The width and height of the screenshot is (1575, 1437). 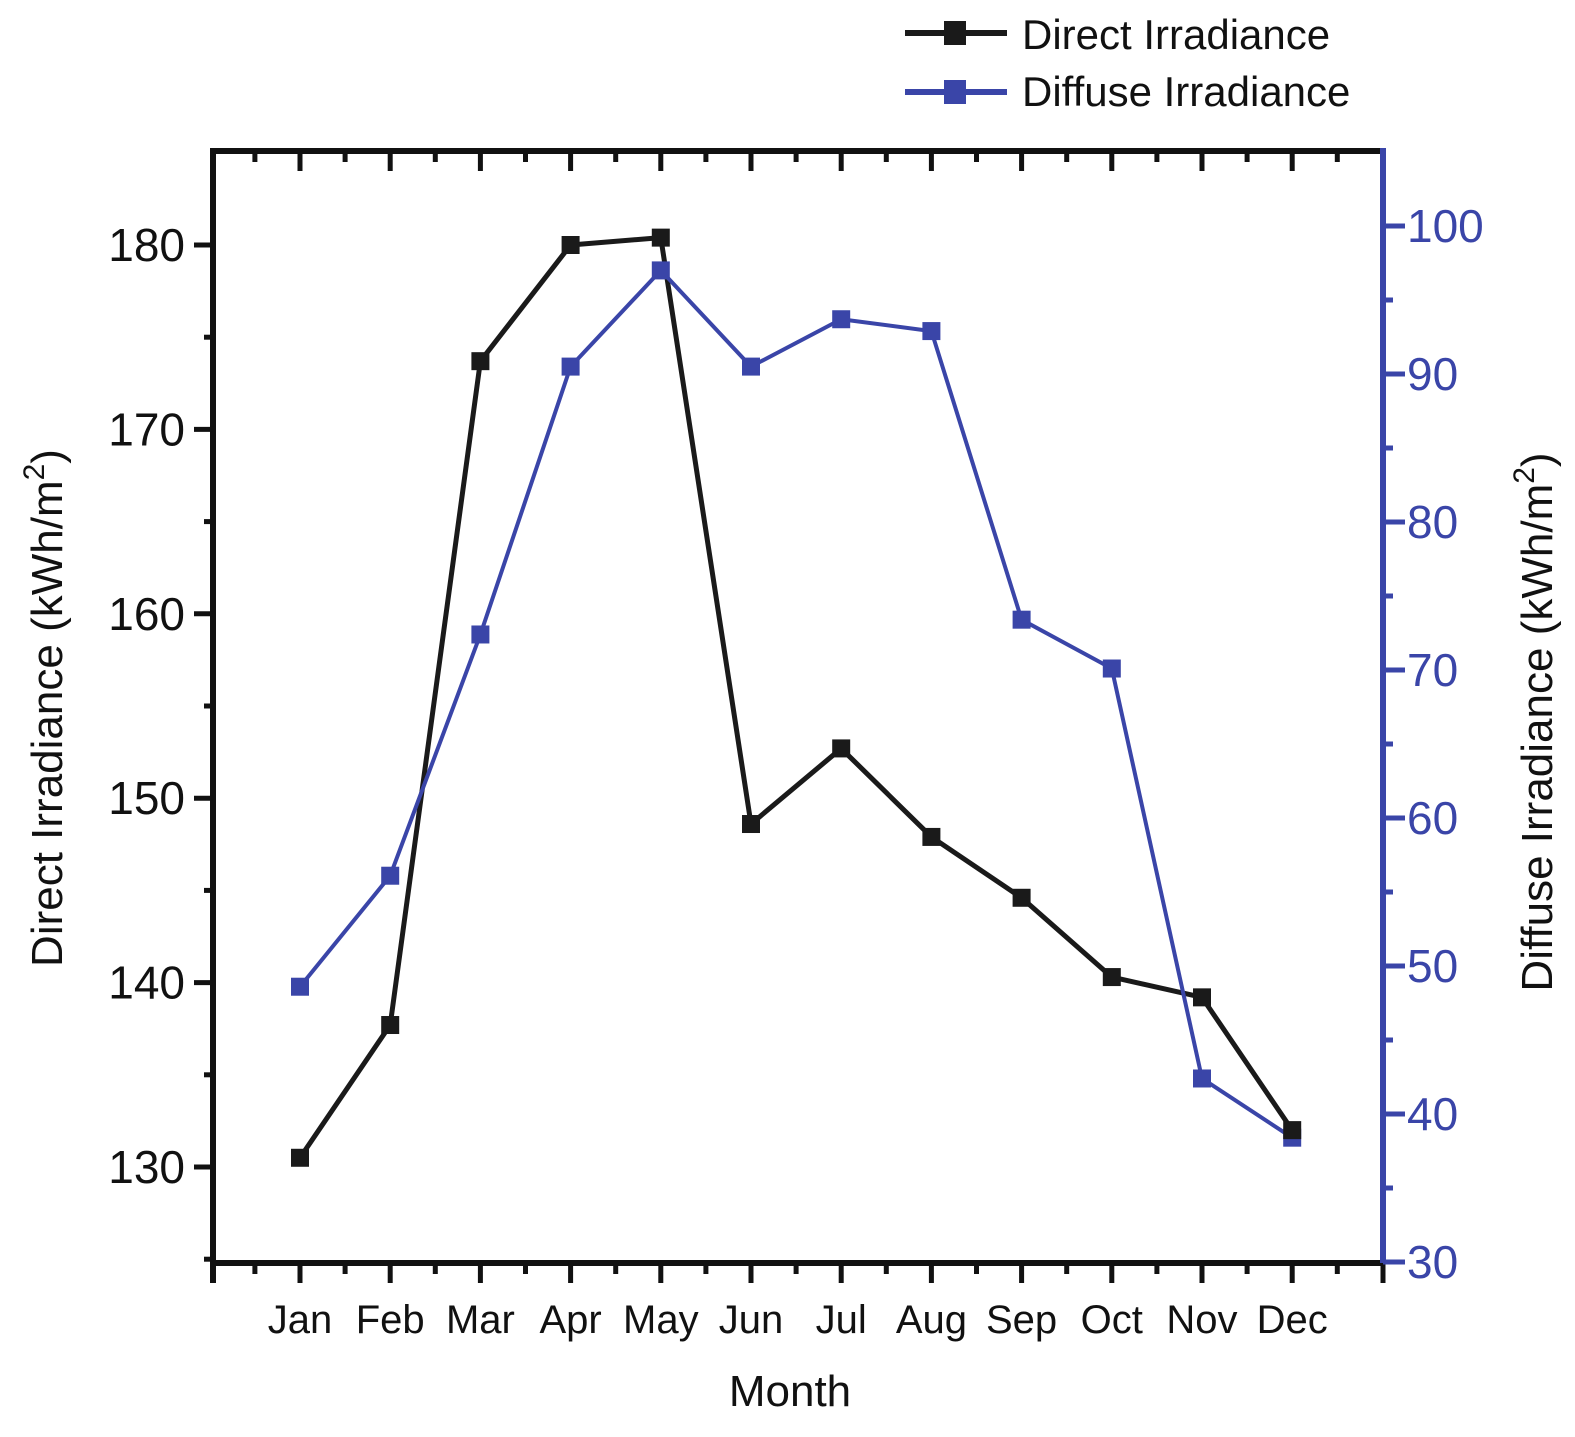 I want to click on legend-entry-diffuse: Diffuse Irradiance, so click(x=1127, y=91).